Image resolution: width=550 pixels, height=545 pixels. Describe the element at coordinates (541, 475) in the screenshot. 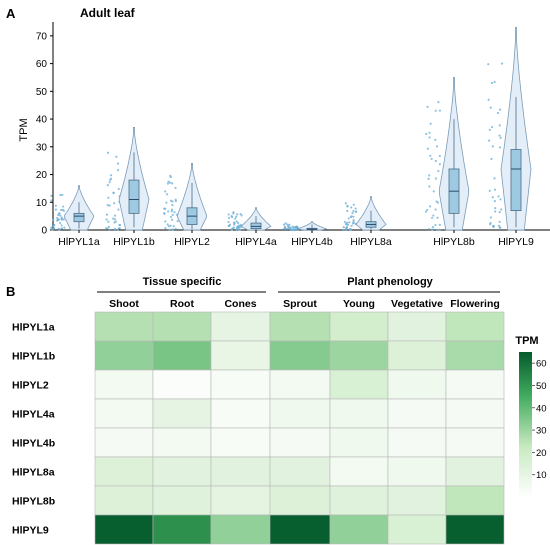

I see `colorbar-tick-label: 10` at that location.